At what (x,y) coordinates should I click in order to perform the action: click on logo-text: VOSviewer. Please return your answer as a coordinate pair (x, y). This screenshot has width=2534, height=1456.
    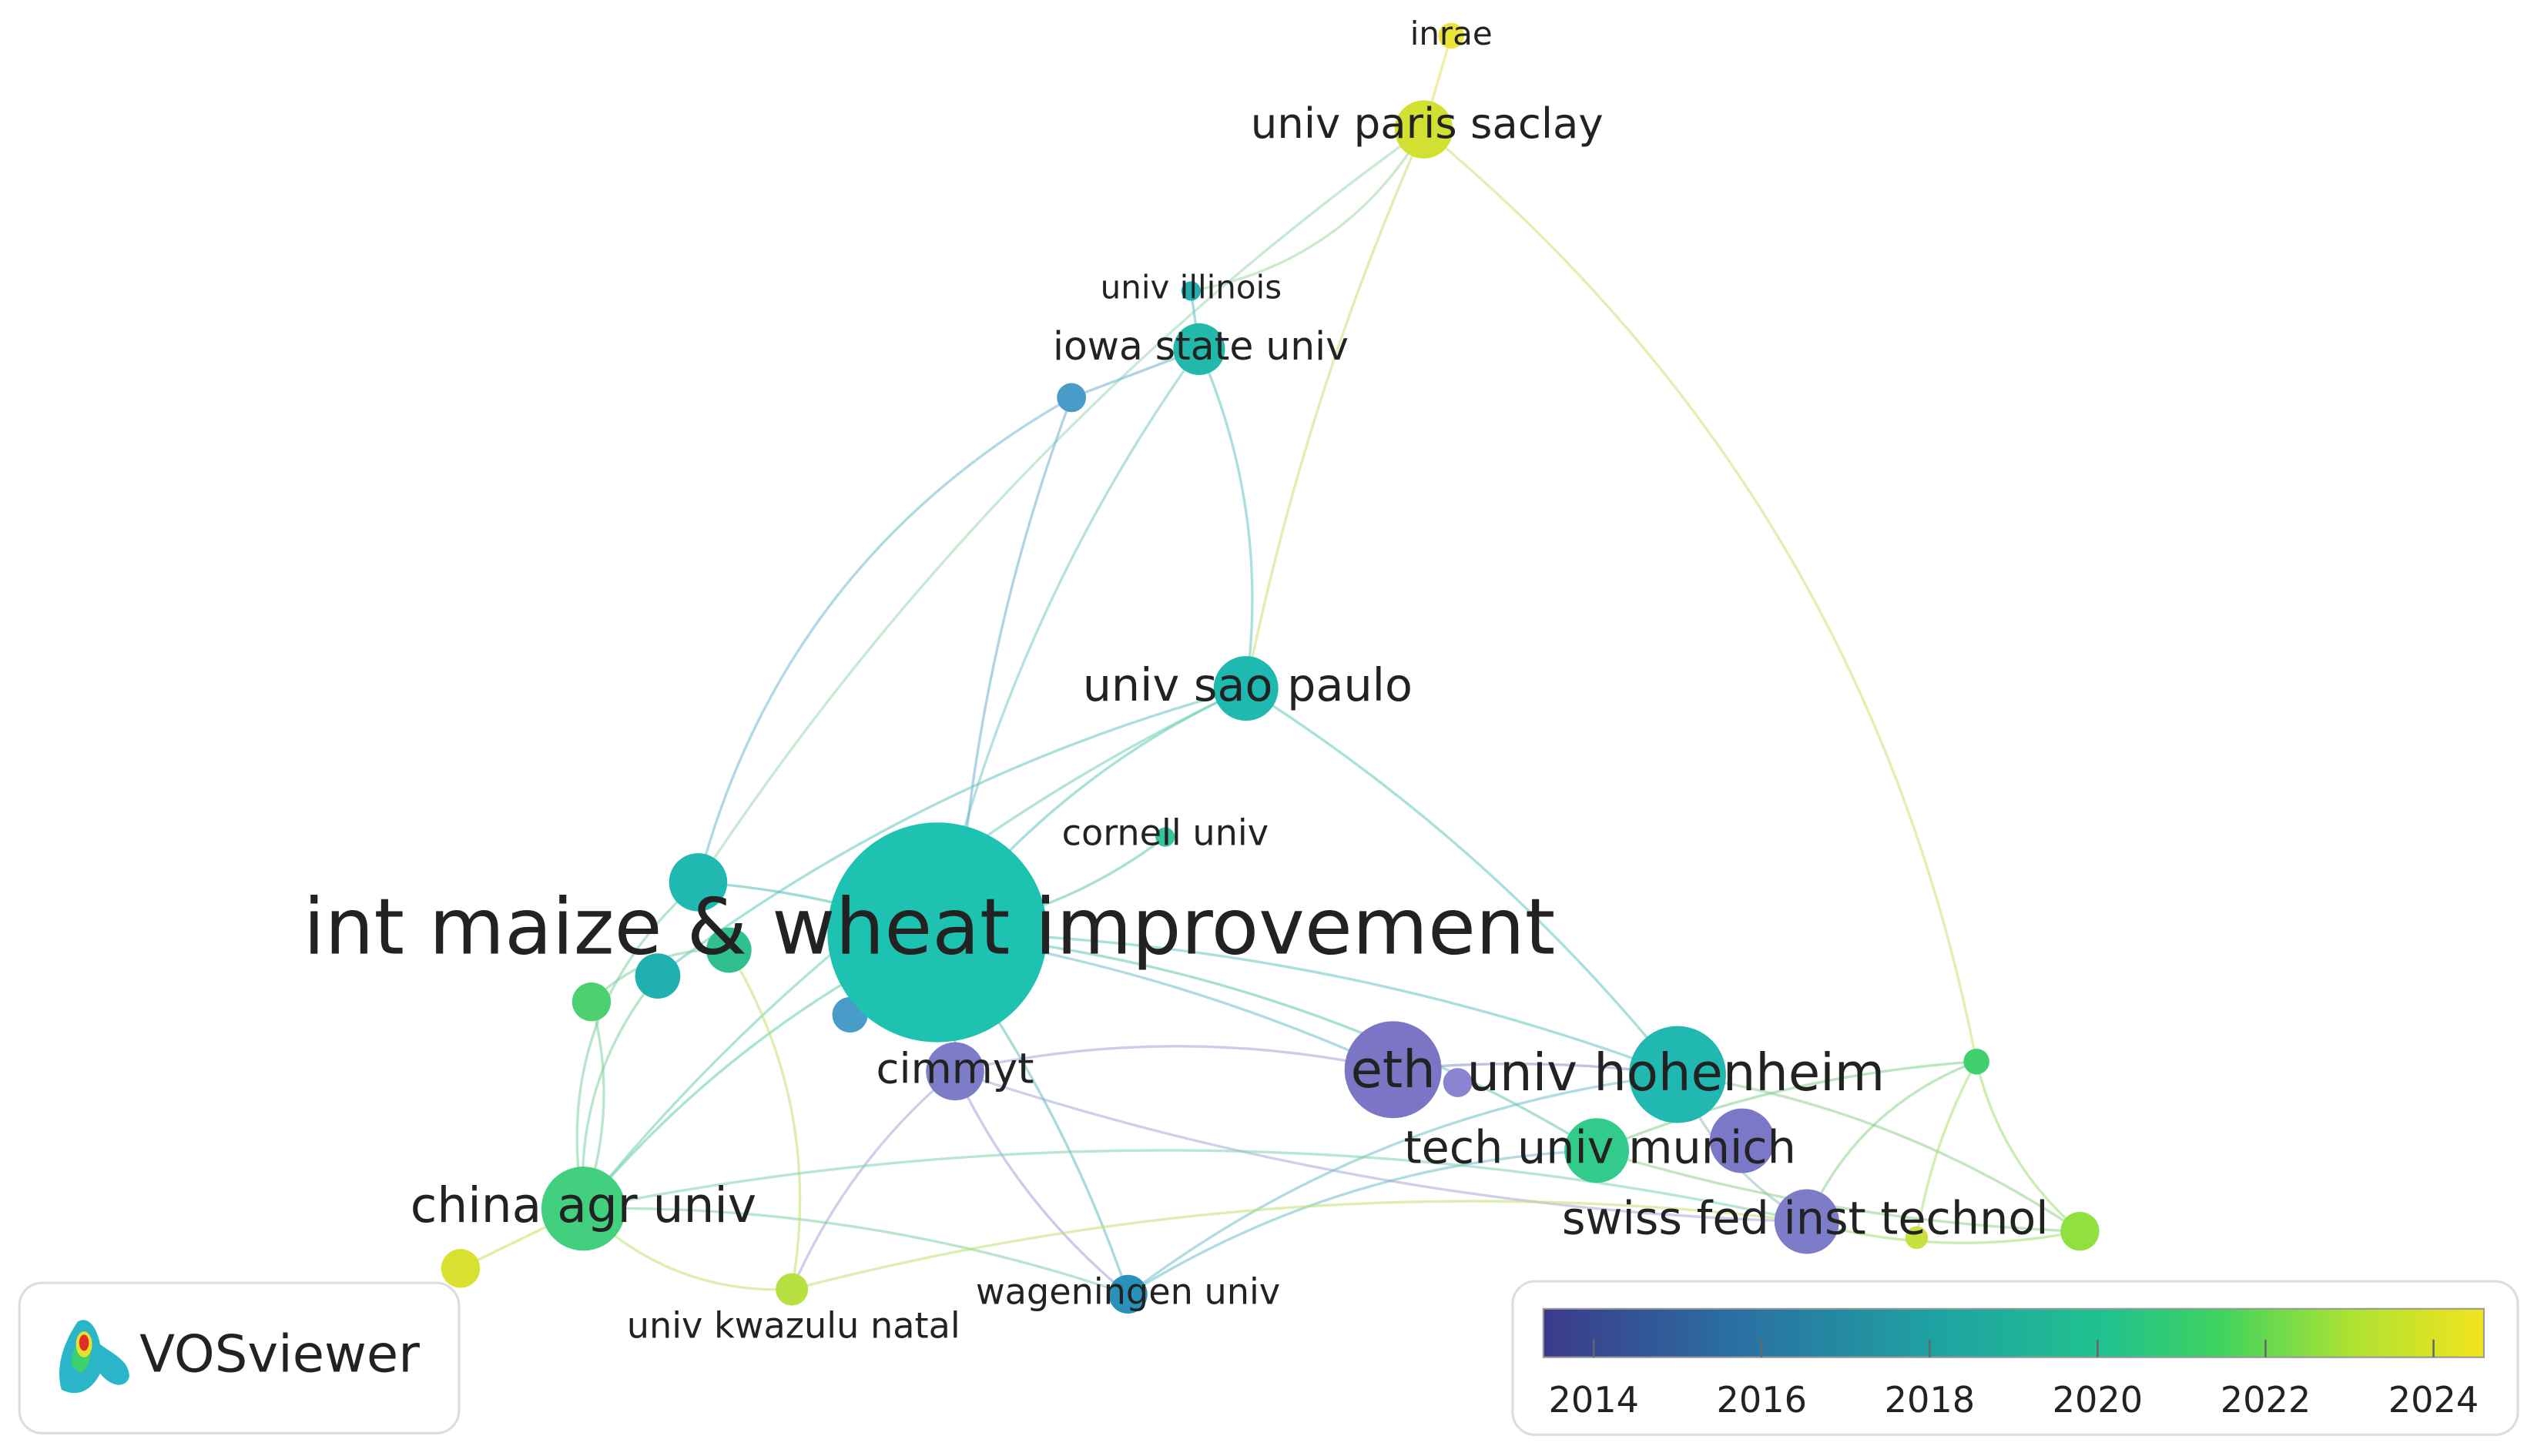
    Looking at the image, I should click on (279, 1354).